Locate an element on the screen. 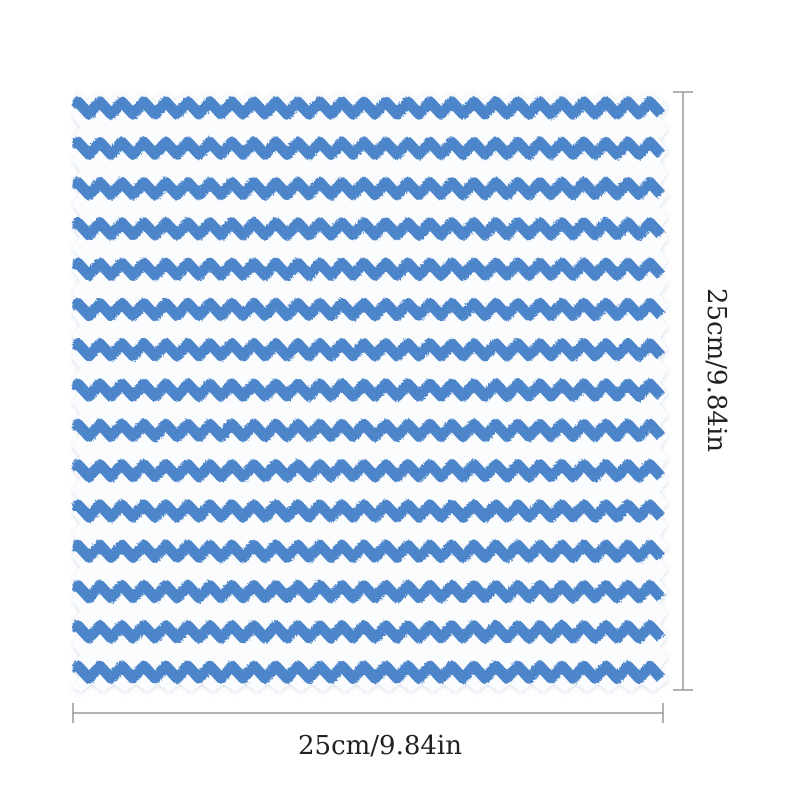  width-dimension is located at coordinates (368, 713).